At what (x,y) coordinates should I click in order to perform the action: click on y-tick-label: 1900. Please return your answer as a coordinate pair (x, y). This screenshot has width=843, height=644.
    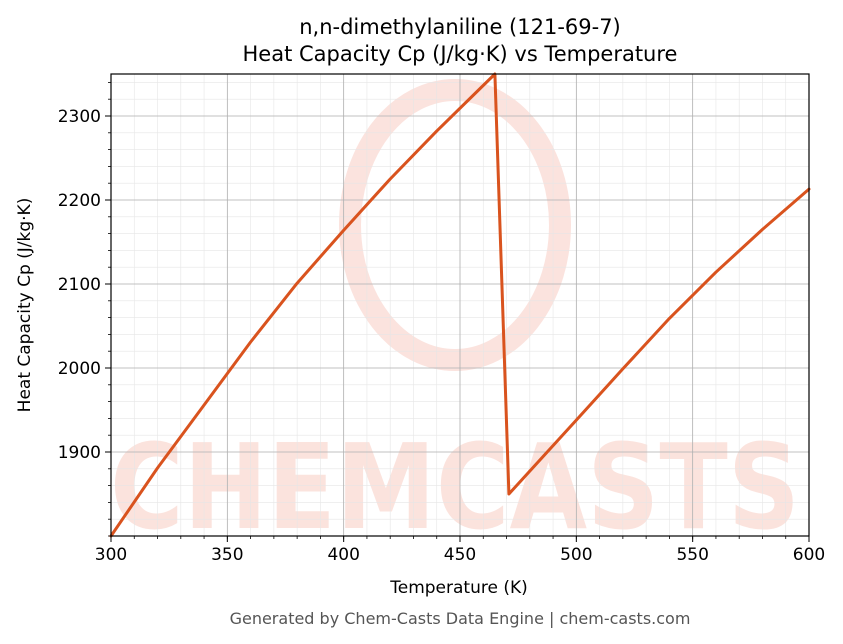
    Looking at the image, I should click on (79, 453).